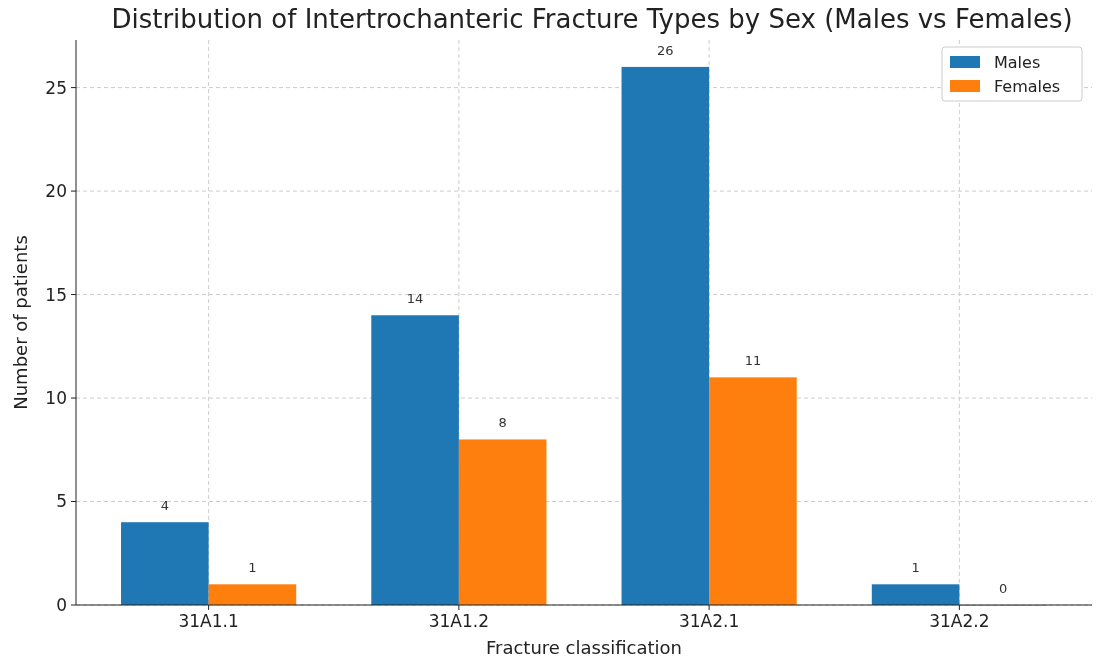  Describe the element at coordinates (959, 621) in the screenshot. I see `x-tick-label: 31A2.2` at that location.